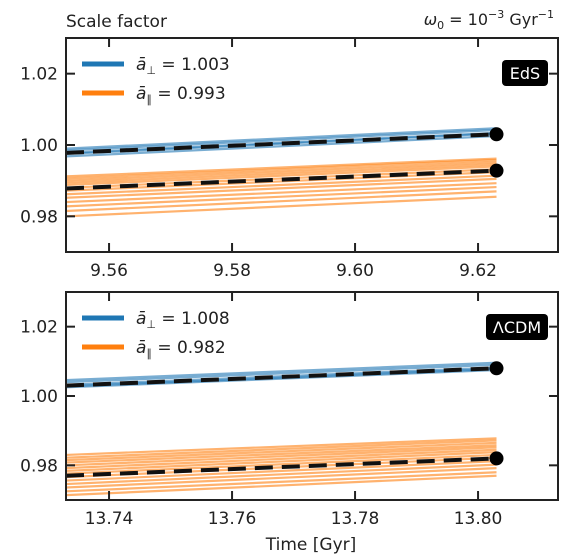  What do you see at coordinates (355, 271) in the screenshot?
I see `x-tick-label: 9.60` at bounding box center [355, 271].